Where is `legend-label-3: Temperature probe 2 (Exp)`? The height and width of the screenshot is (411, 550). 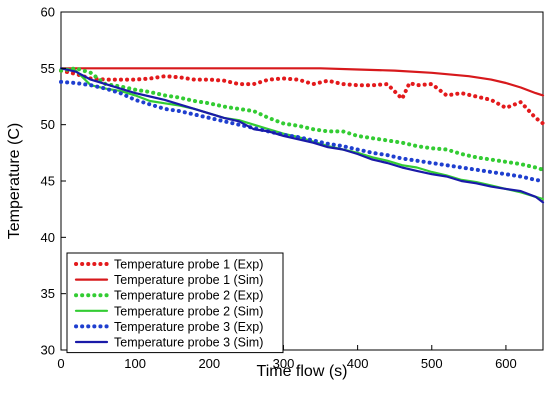 legend-label-3: Temperature probe 2 (Exp) is located at coordinates (188, 296).